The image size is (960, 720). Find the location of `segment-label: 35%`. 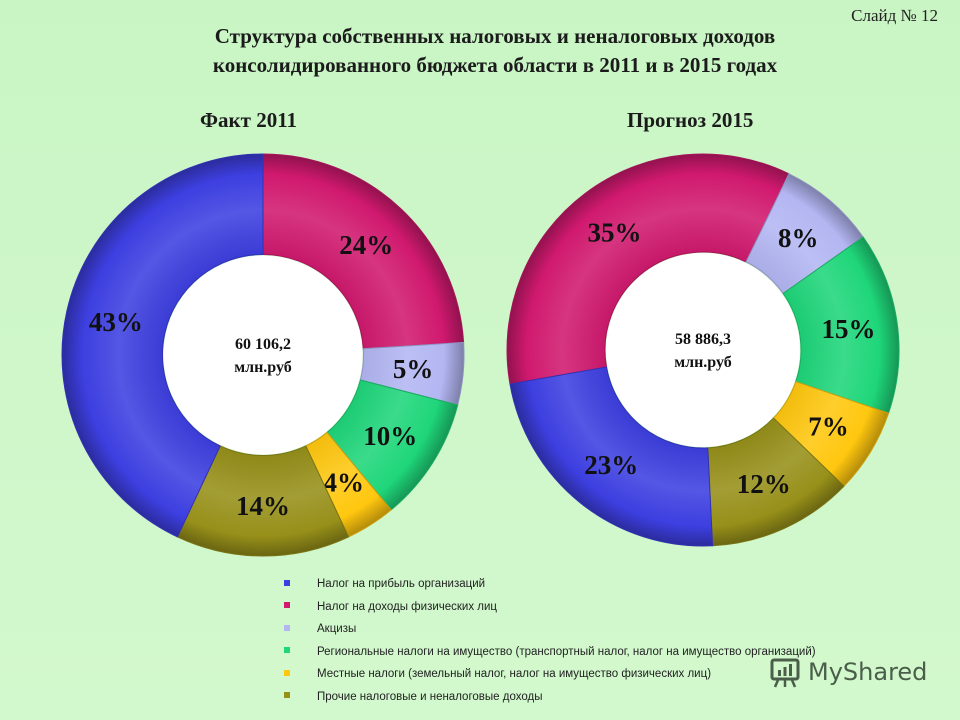

segment-label: 35% is located at coordinates (615, 233).